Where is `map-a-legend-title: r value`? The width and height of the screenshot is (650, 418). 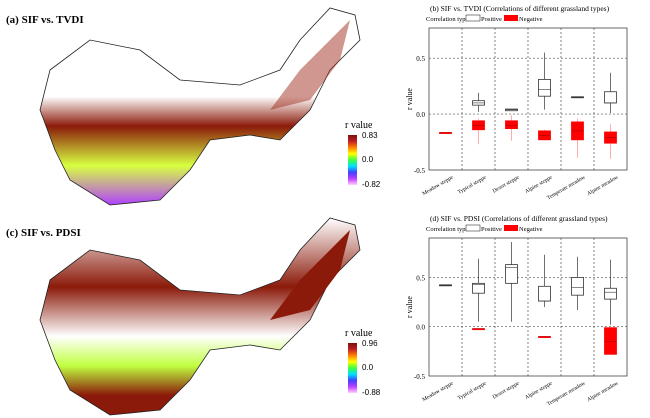 map-a-legend-title: r value is located at coordinates (359, 125).